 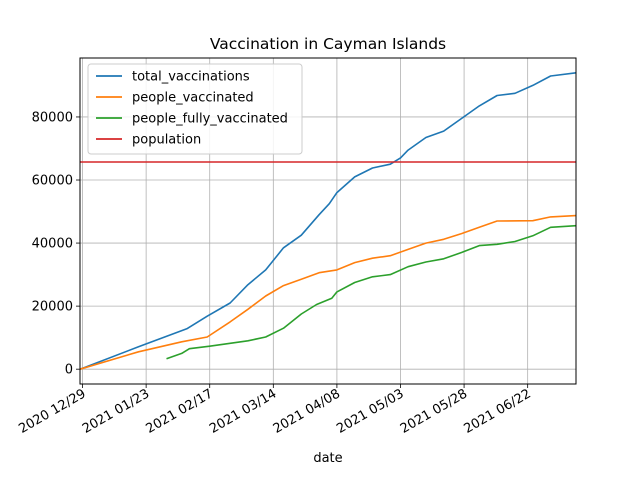 What do you see at coordinates (52, 181) in the screenshot?
I see `y-tick-label: 60000` at bounding box center [52, 181].